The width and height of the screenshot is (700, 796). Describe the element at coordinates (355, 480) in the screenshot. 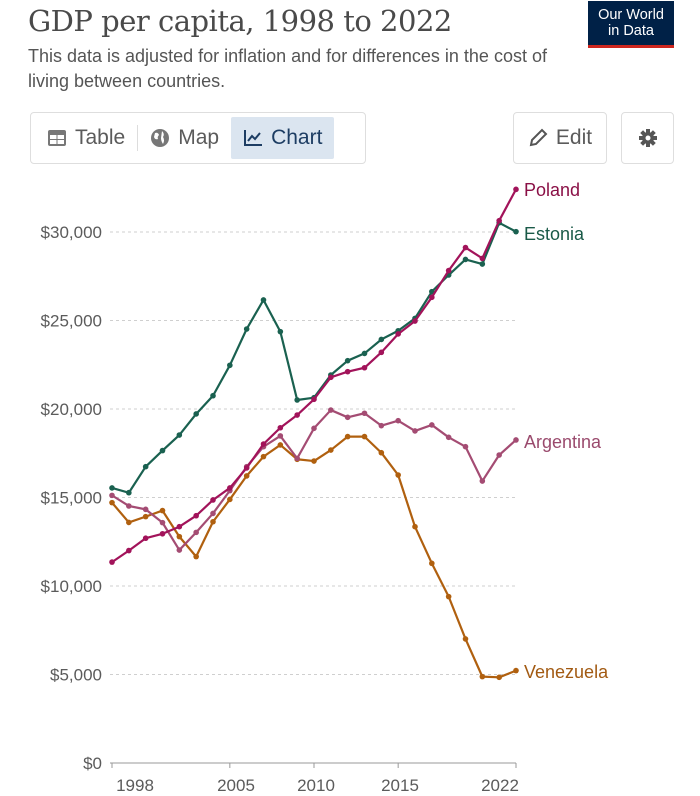

I see `series-argentina: Argentina` at that location.